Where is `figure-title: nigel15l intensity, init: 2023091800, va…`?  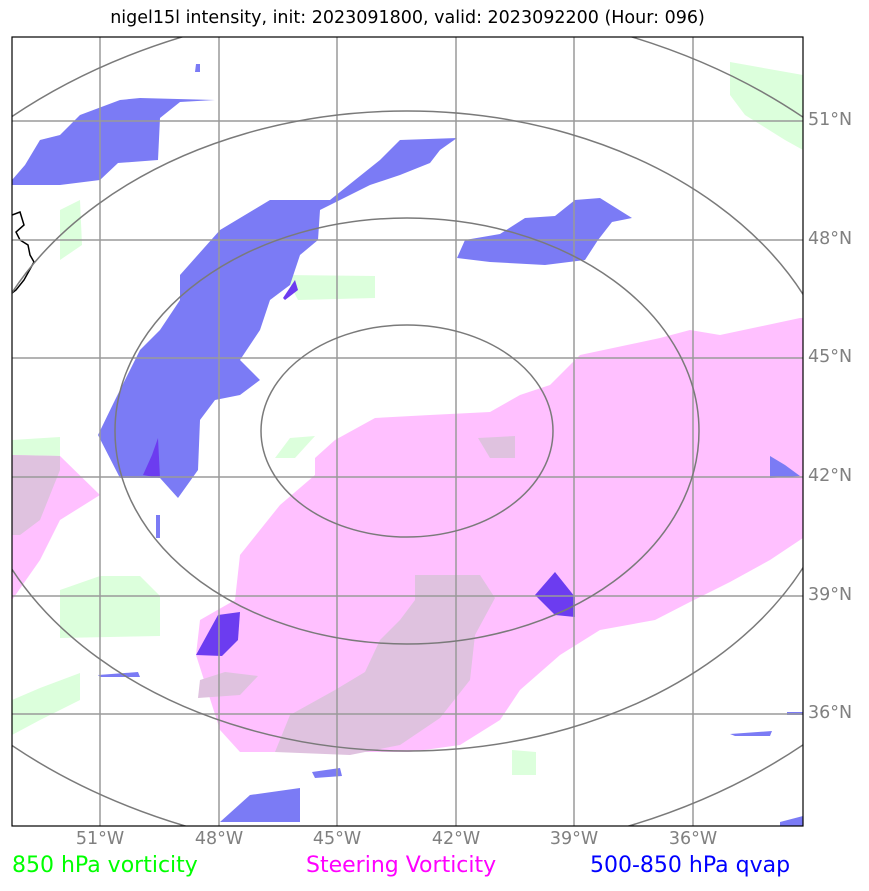
figure-title: nigel15l intensity, init: 2023091800, va… is located at coordinates (407, 18).